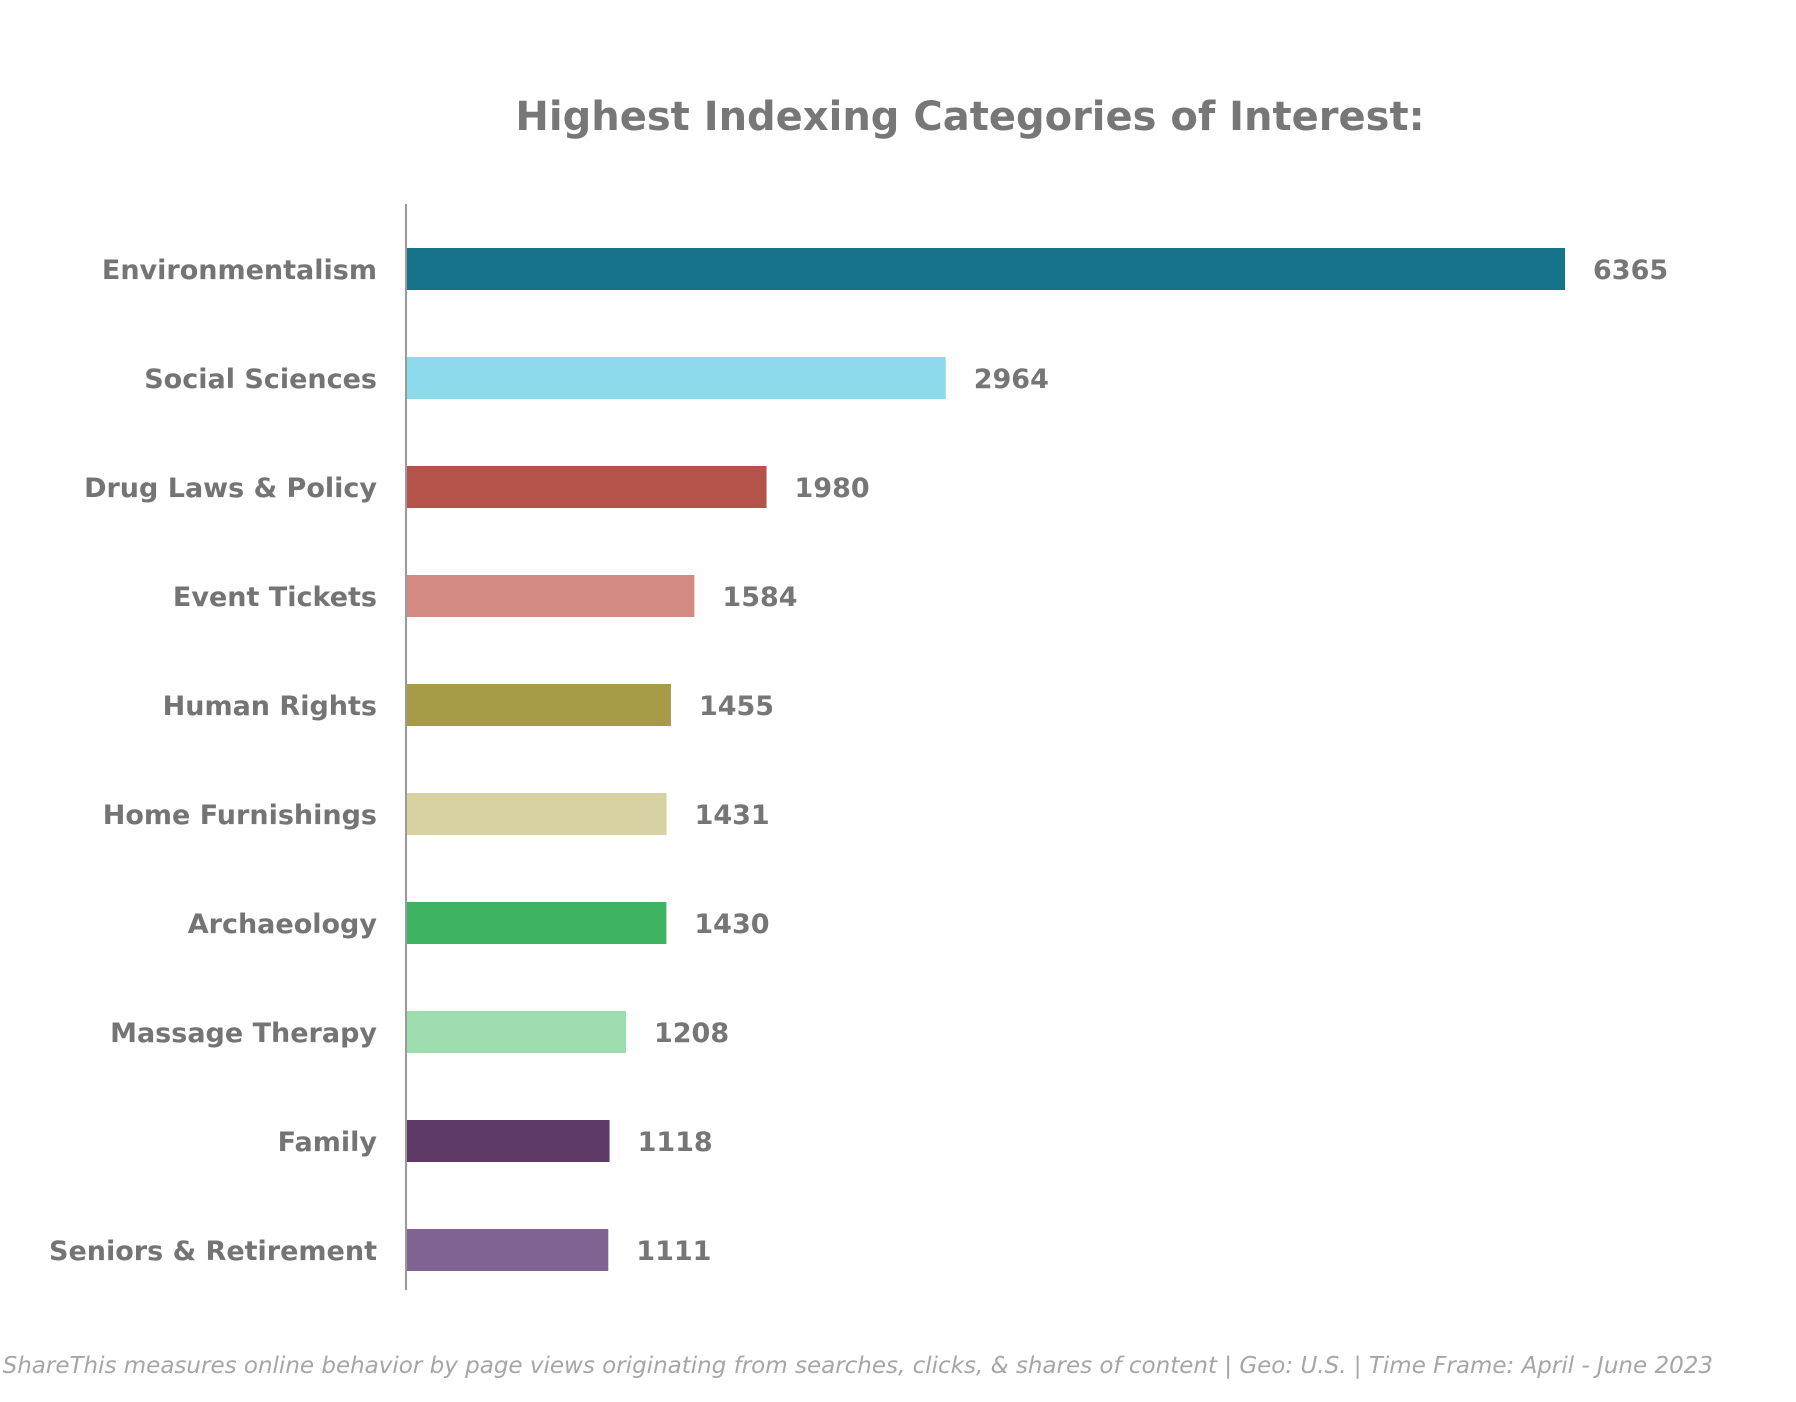  I want to click on value-label: 1430, so click(731, 924).